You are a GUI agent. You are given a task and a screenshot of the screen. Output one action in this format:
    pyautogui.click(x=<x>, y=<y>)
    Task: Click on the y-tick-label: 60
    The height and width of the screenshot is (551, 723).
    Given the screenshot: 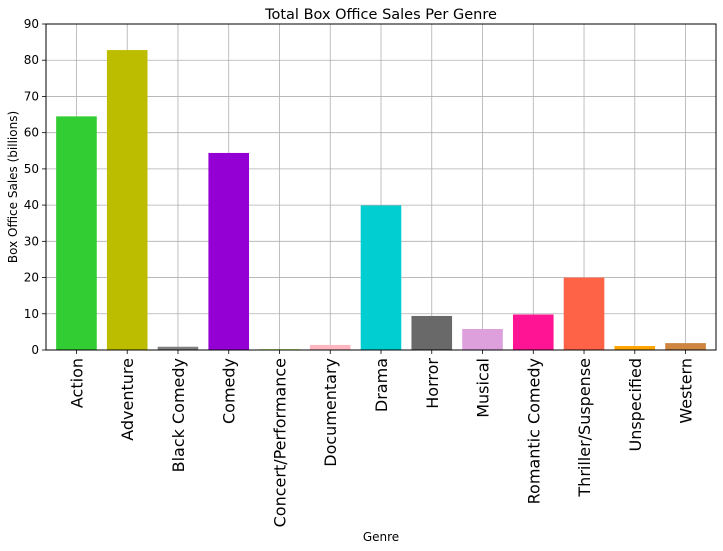 What is the action you would take?
    pyautogui.click(x=31, y=133)
    